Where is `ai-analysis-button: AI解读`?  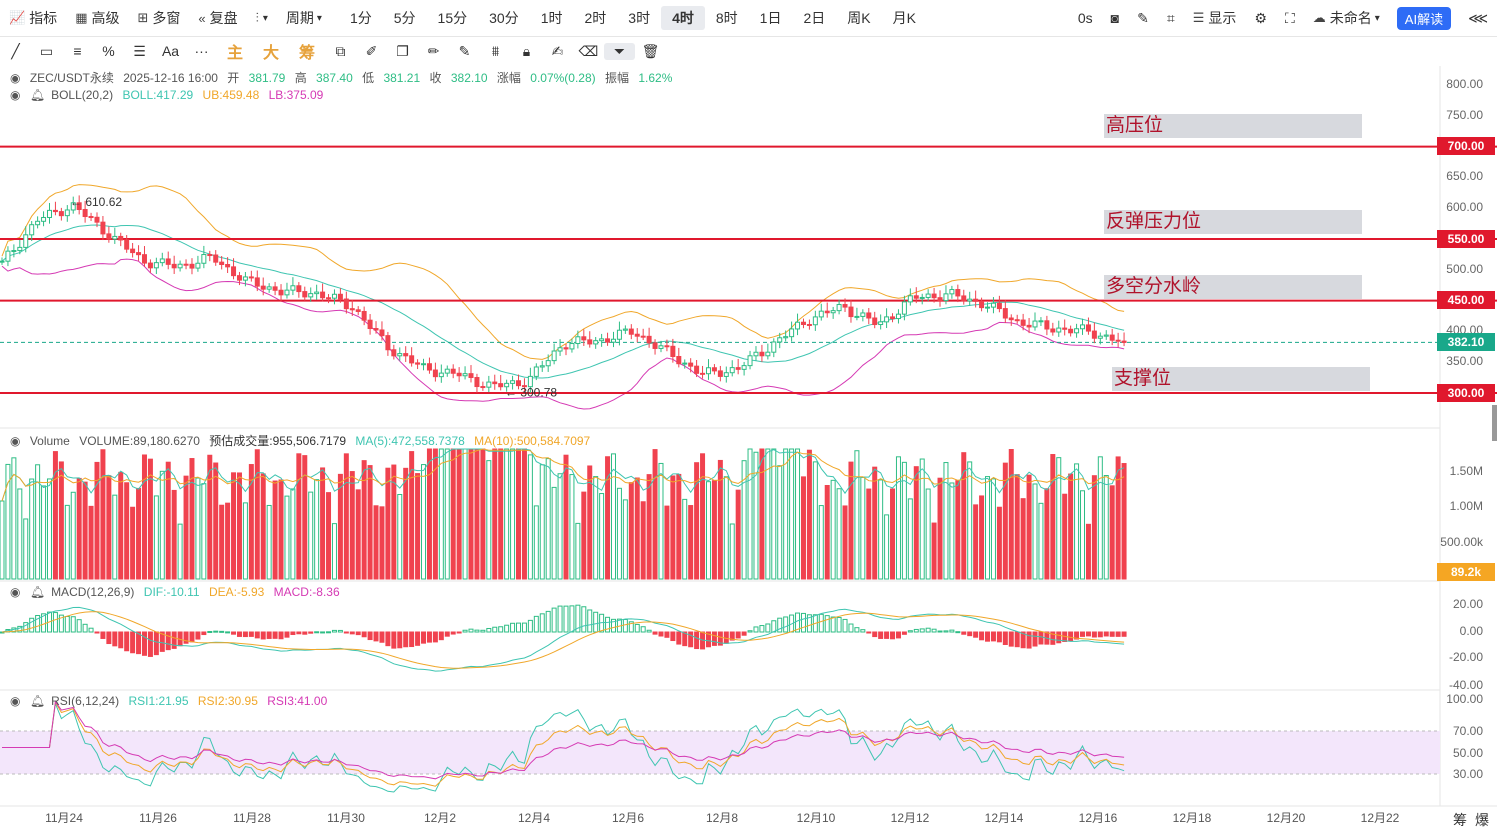 ai-analysis-button: AI解读 is located at coordinates (1424, 18).